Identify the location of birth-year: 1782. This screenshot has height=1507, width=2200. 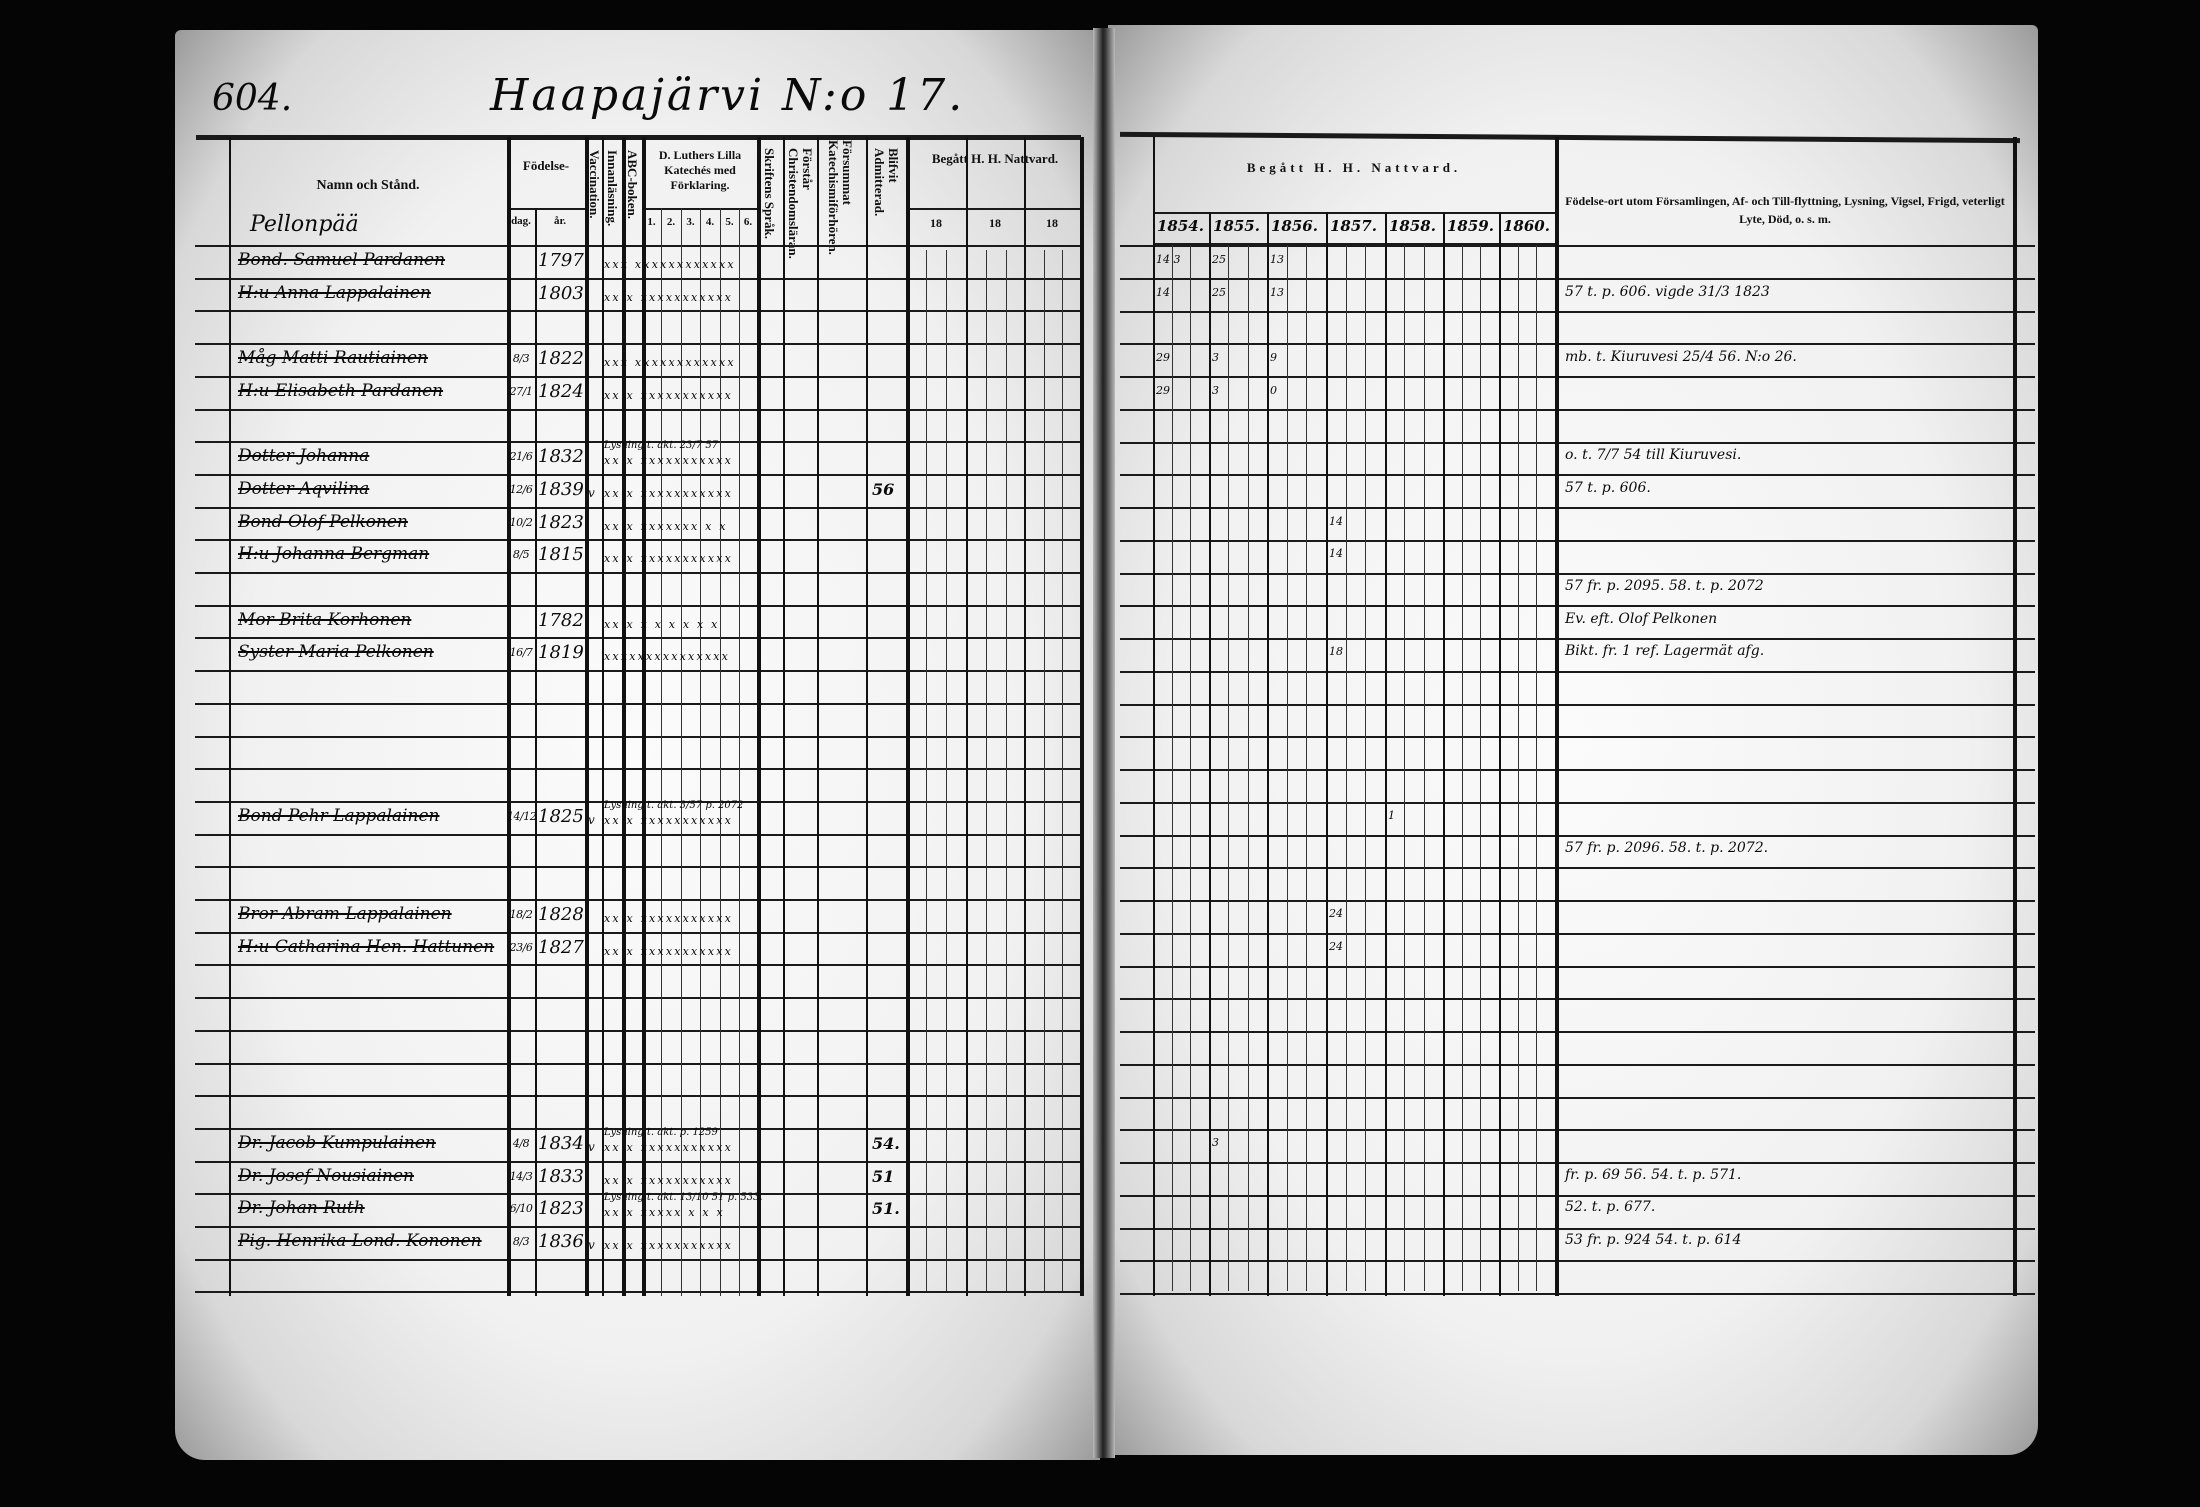
(561, 620).